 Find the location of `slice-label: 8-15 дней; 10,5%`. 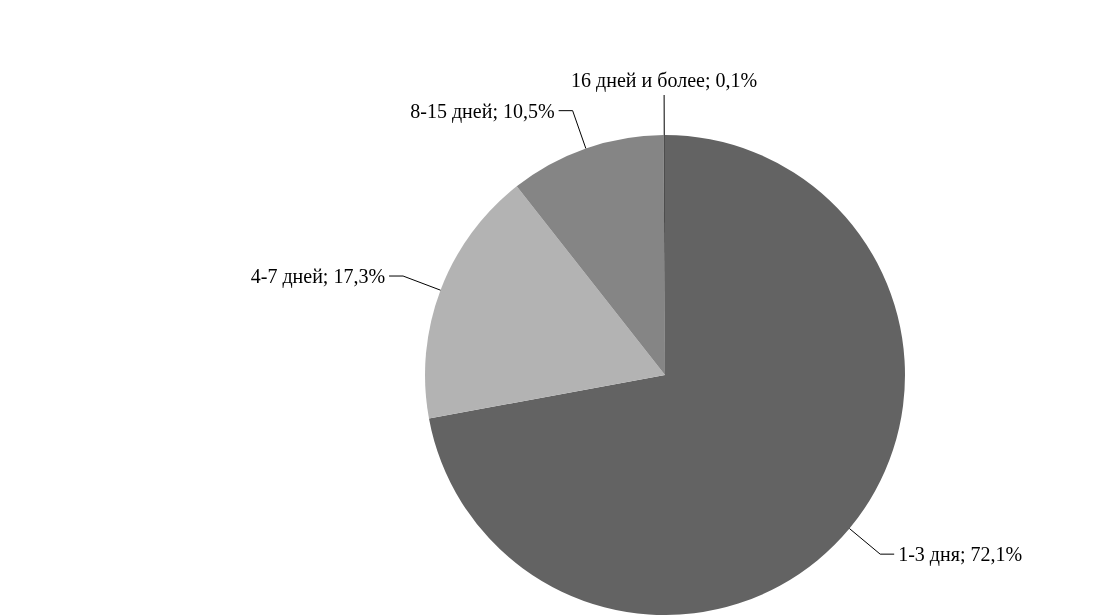

slice-label: 8-15 дней; 10,5% is located at coordinates (482, 111).